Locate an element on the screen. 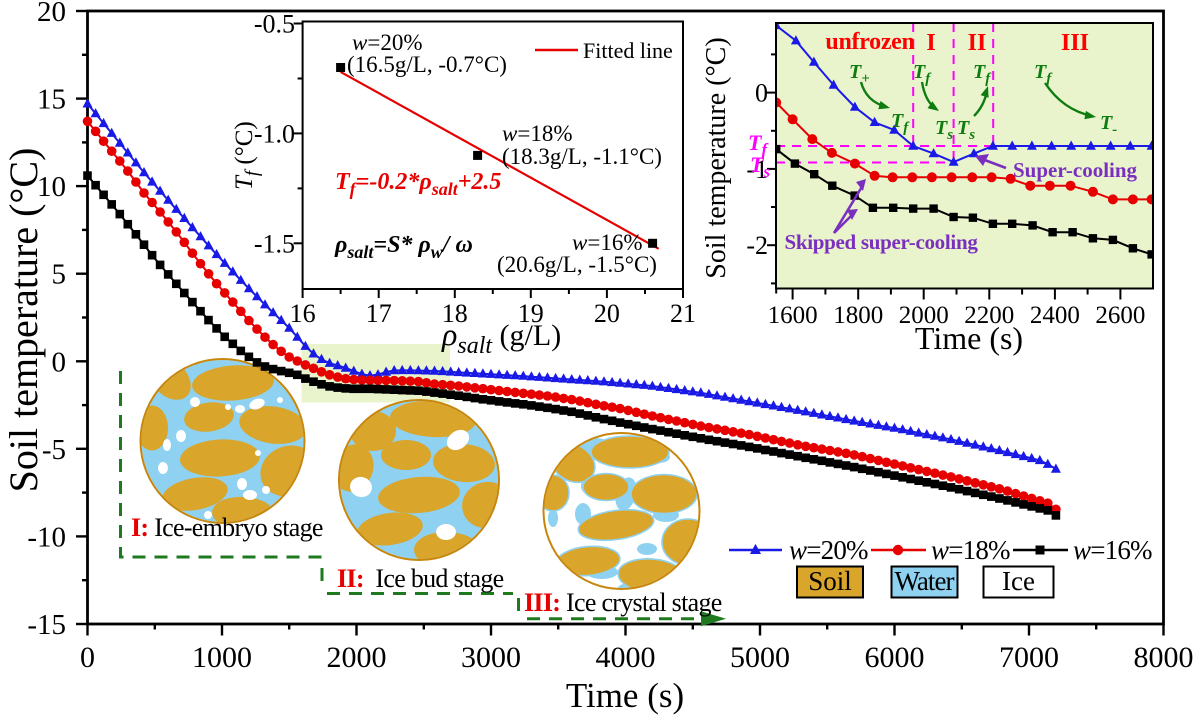 This screenshot has width=1202, height=719. svg-text: Ice is located at coordinates (1018, 581).